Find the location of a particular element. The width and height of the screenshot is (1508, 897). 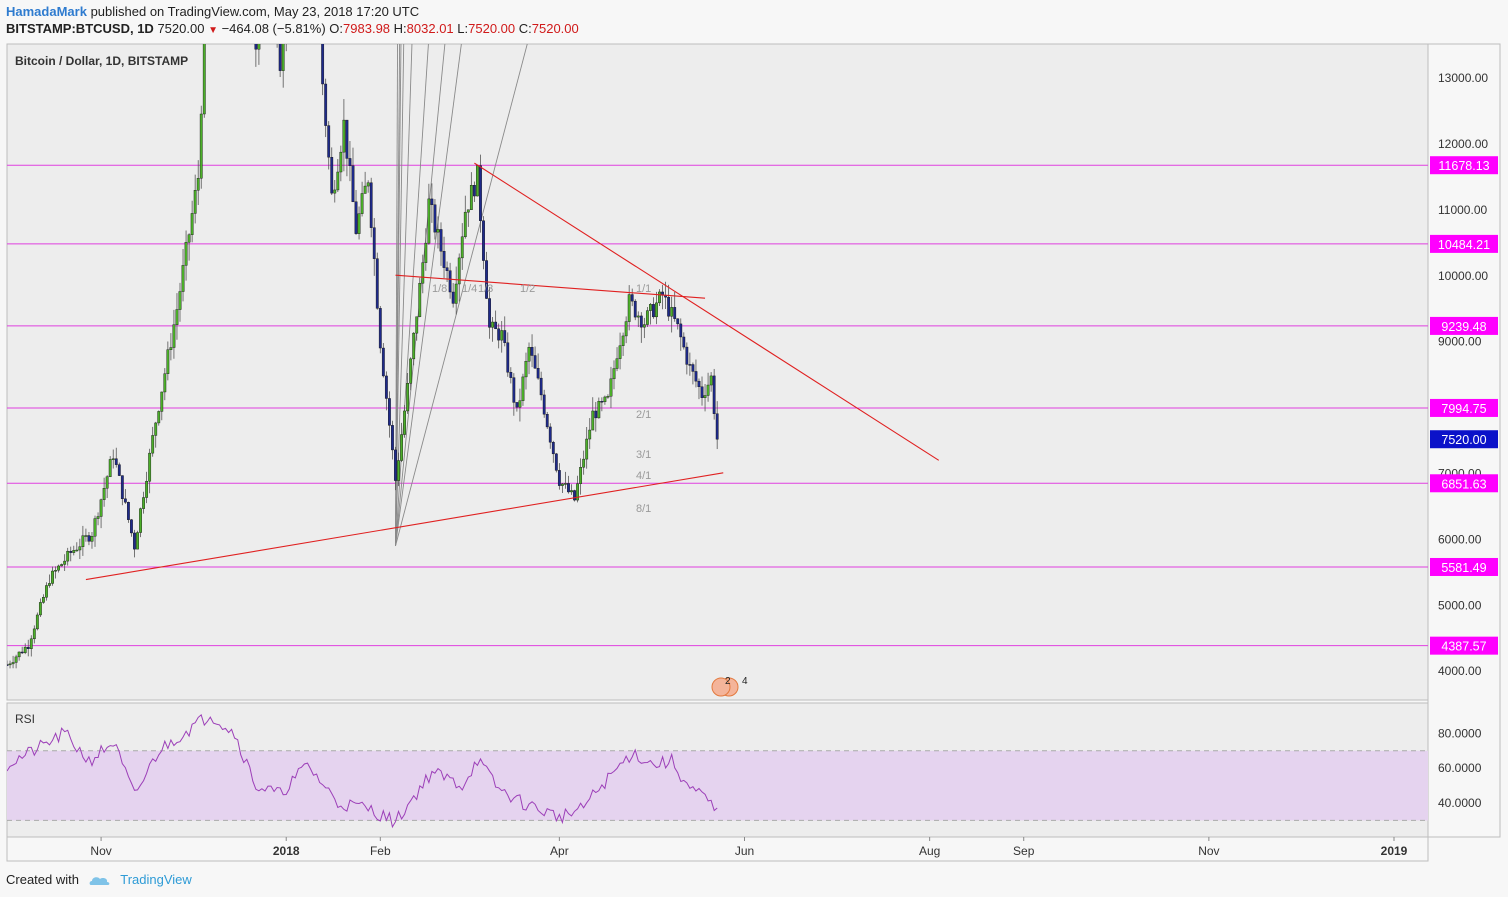

price-tick-label: 11000.00 is located at coordinates (1462, 210).